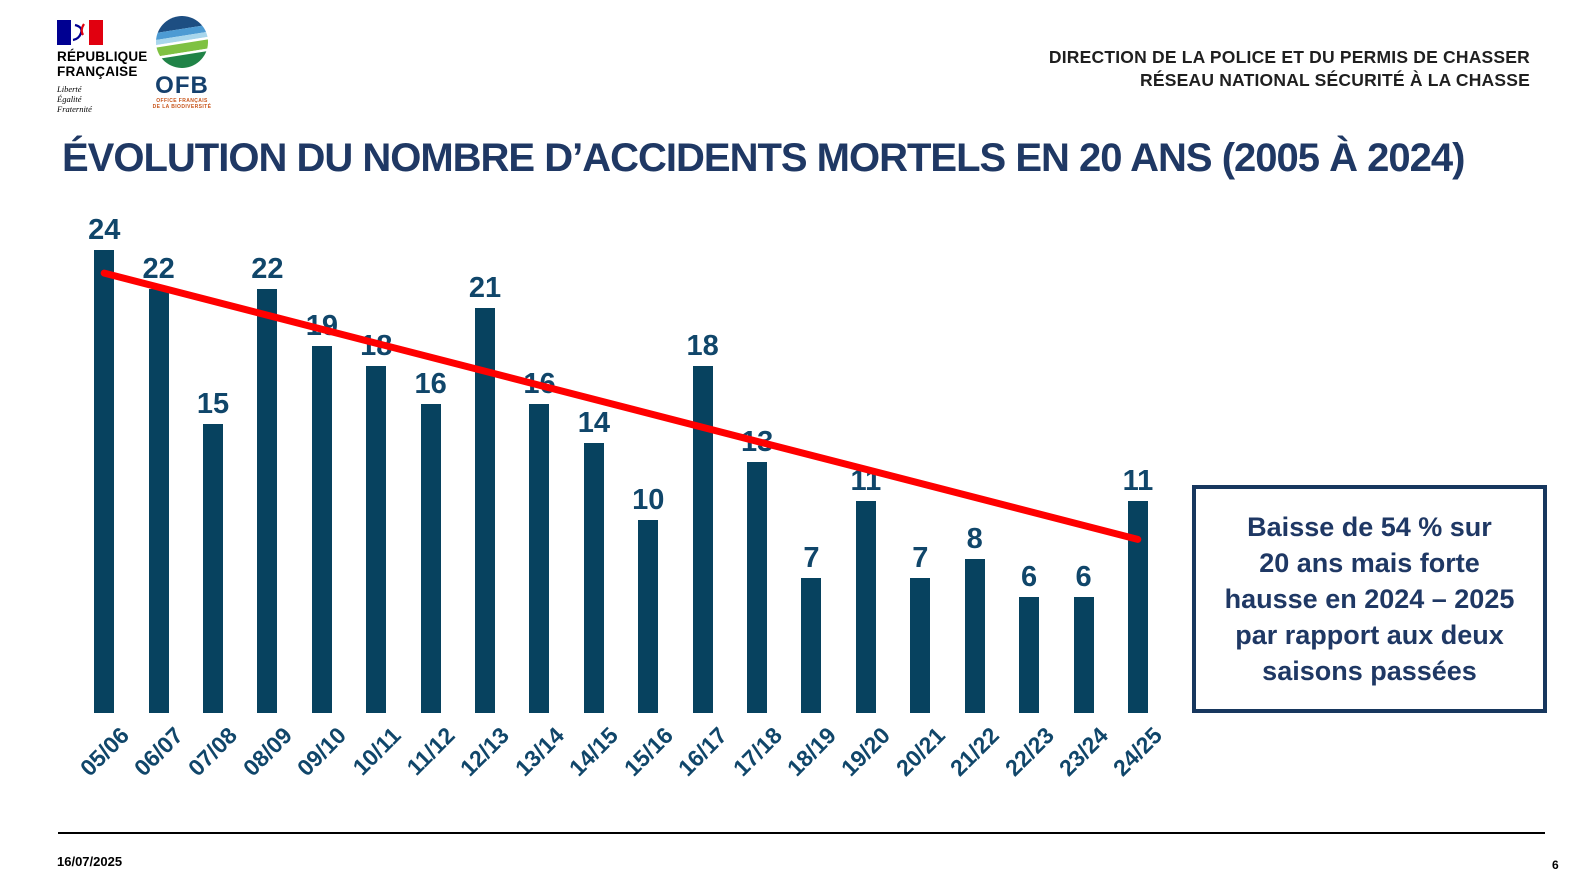 The width and height of the screenshot is (1596, 890). What do you see at coordinates (322, 752) in the screenshot?
I see `x-axis-label: 09/10` at bounding box center [322, 752].